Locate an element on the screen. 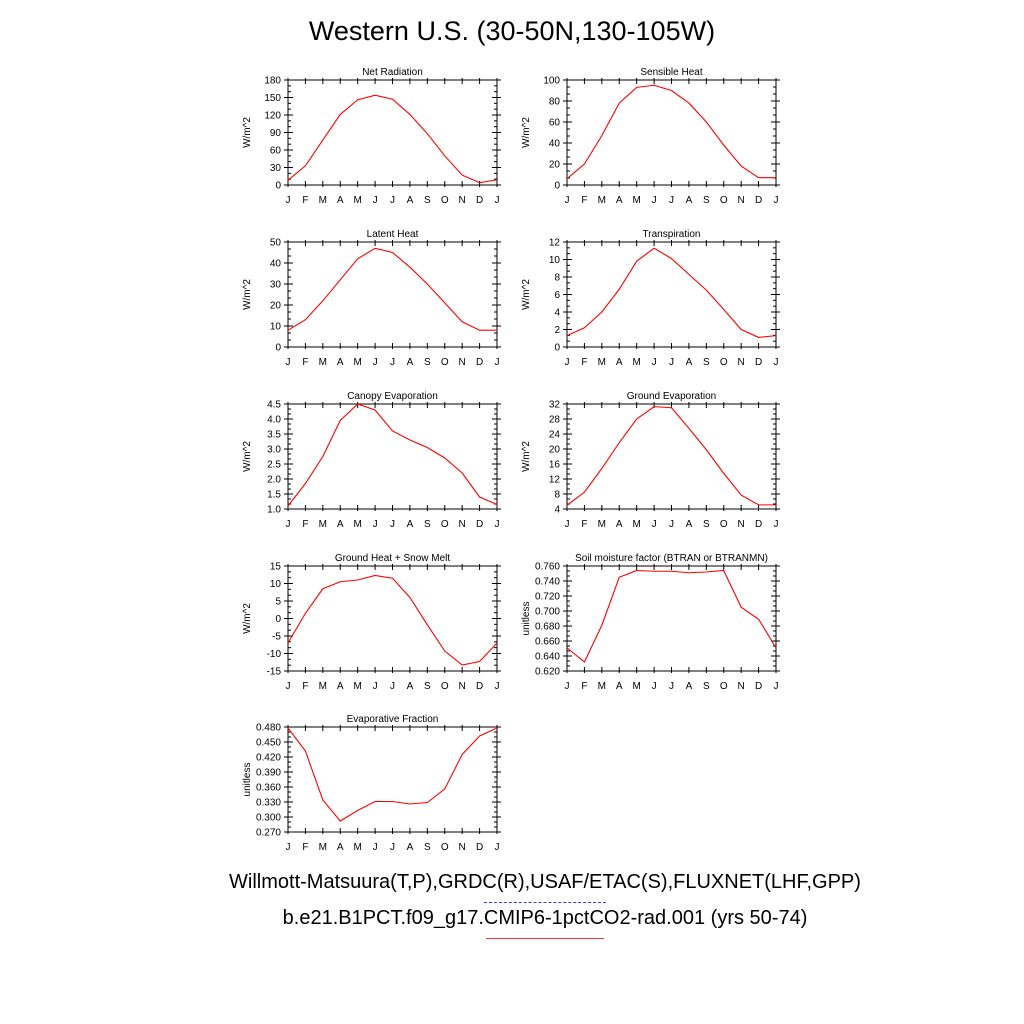 This screenshot has width=1024, height=1024. y-tick-label: 0.680 is located at coordinates (547, 627).